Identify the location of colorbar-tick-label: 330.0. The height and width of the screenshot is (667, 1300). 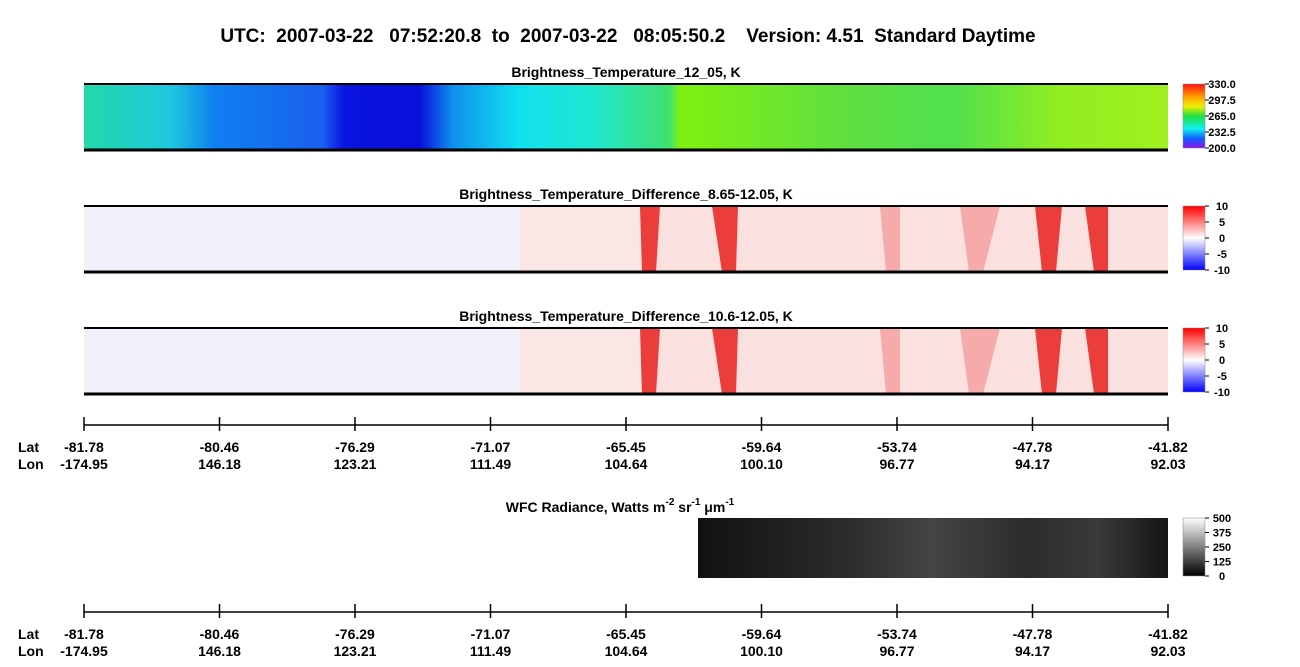
(1222, 85).